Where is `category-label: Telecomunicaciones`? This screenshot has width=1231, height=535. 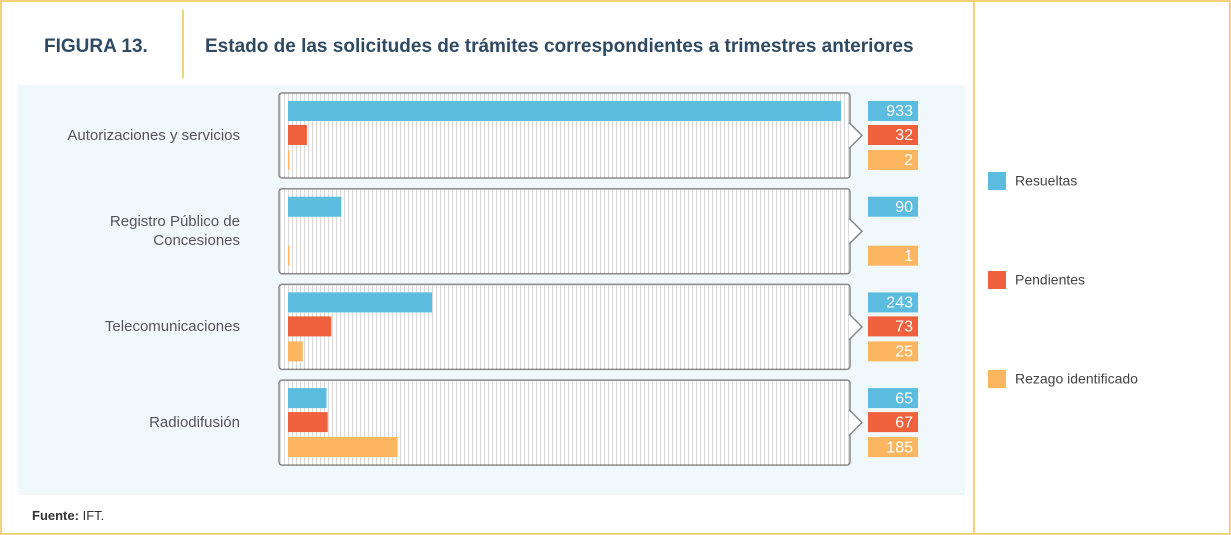
category-label: Telecomunicaciones is located at coordinates (172, 327).